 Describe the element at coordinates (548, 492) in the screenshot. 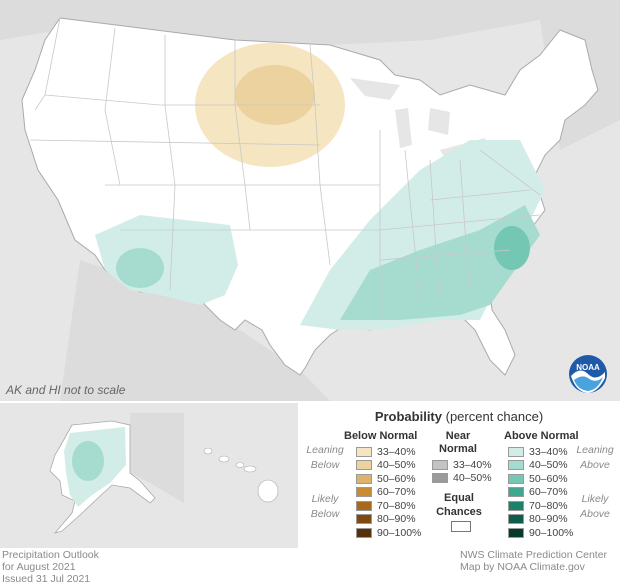

I see `above-normal-label: 60–70%` at that location.